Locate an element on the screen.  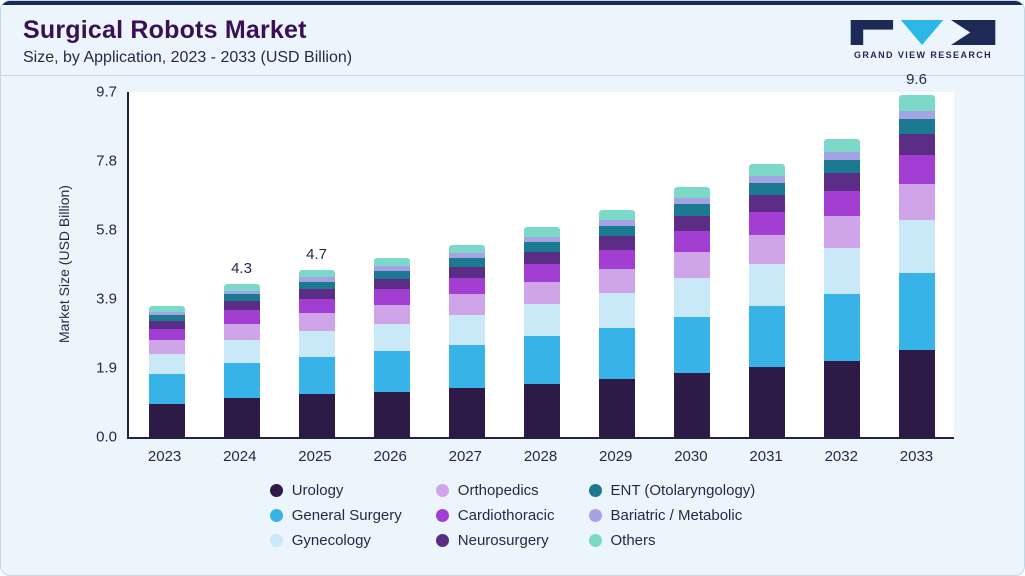
legend-label: Gynecology is located at coordinates (331, 540).